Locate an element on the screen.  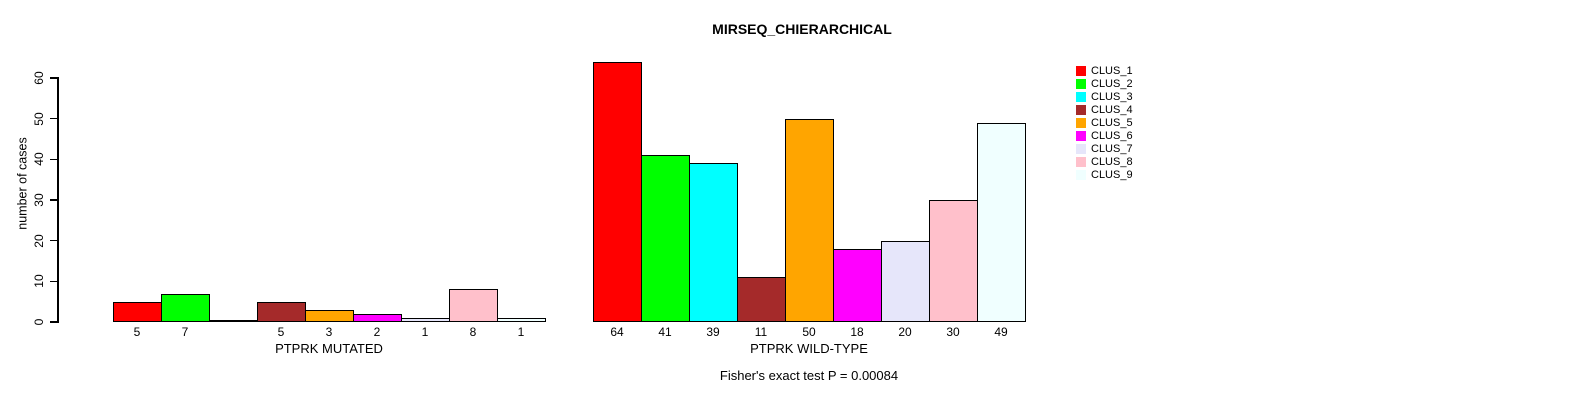
chart-title: MIRSEQ_CHIERARCHICAL is located at coordinates (802, 29).